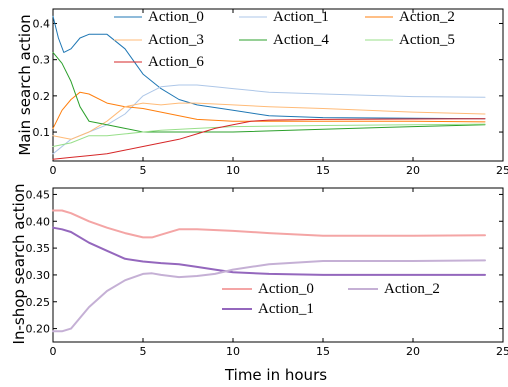  Describe the element at coordinates (269, 135) in the screenshot. I see `main-search-series-action-5-line` at that location.